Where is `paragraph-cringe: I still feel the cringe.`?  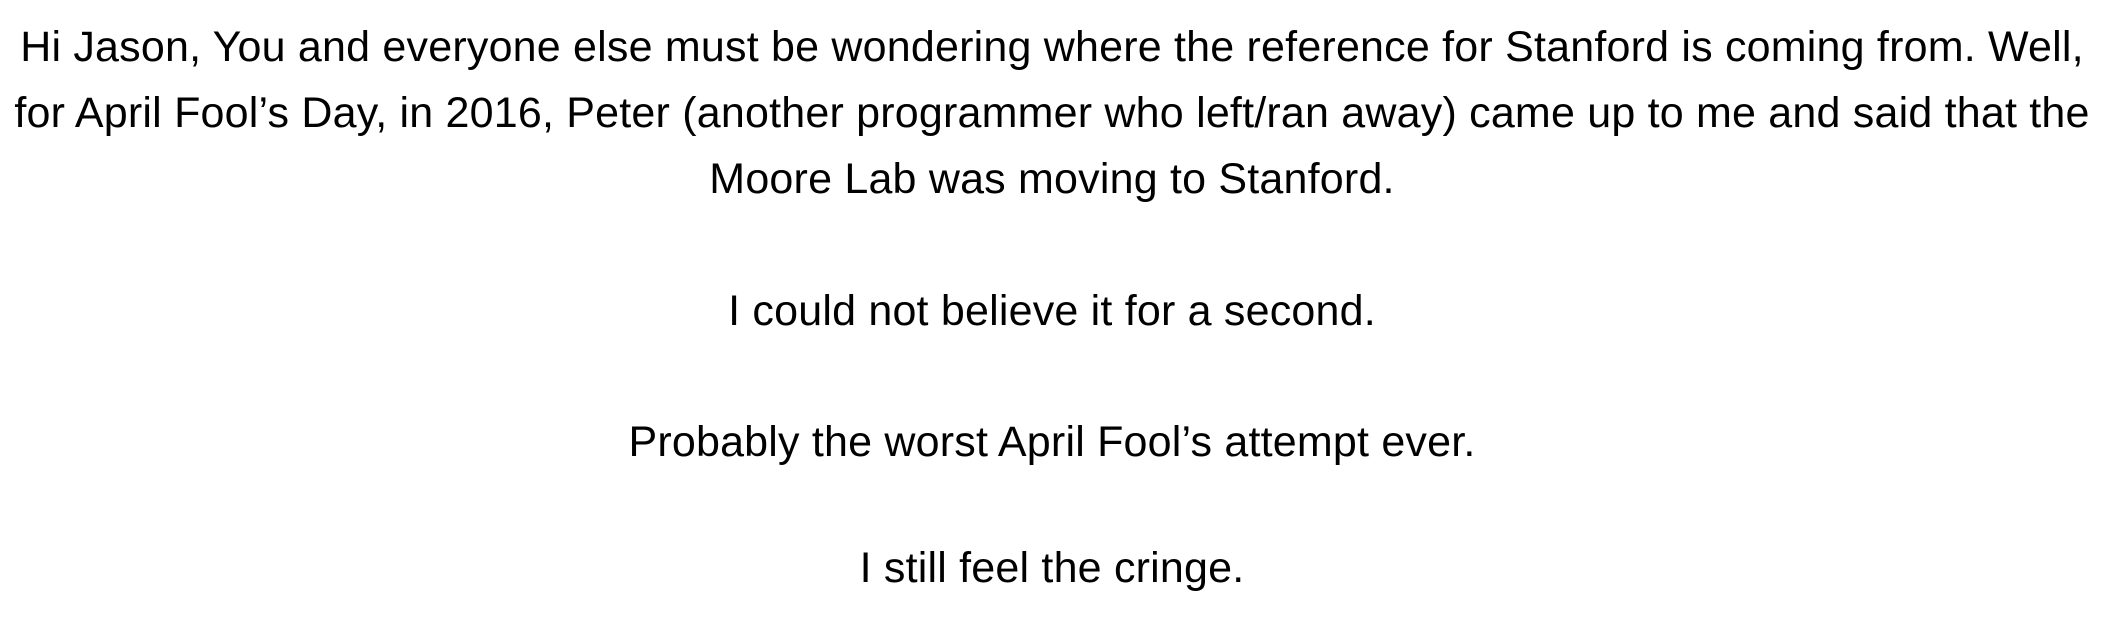
paragraph-cringe: I still feel the cringe. is located at coordinates (1052, 568).